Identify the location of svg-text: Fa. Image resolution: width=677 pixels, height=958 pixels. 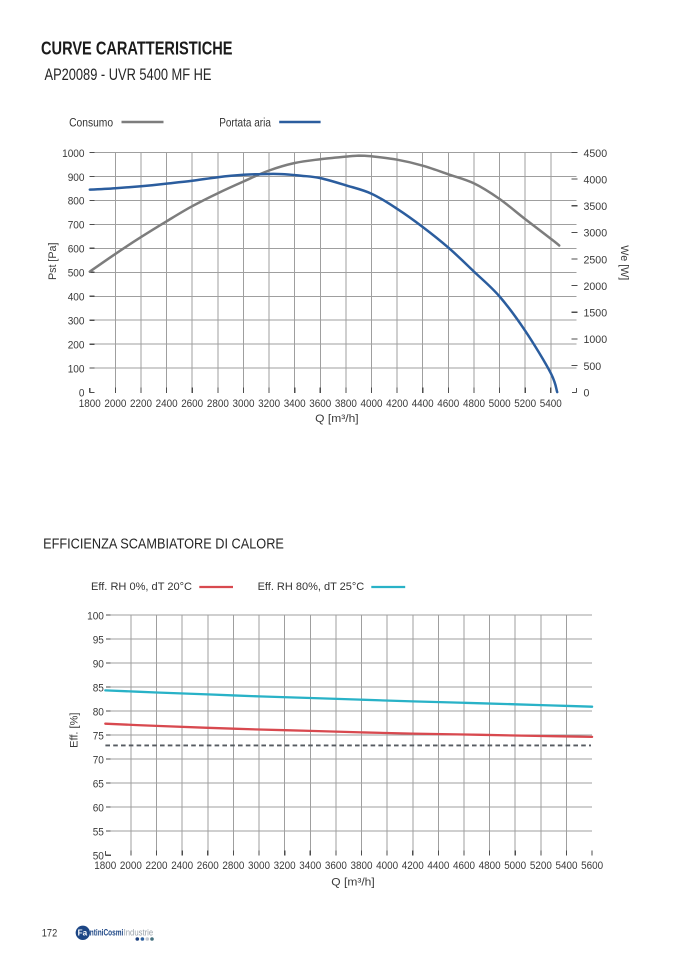
(83, 933).